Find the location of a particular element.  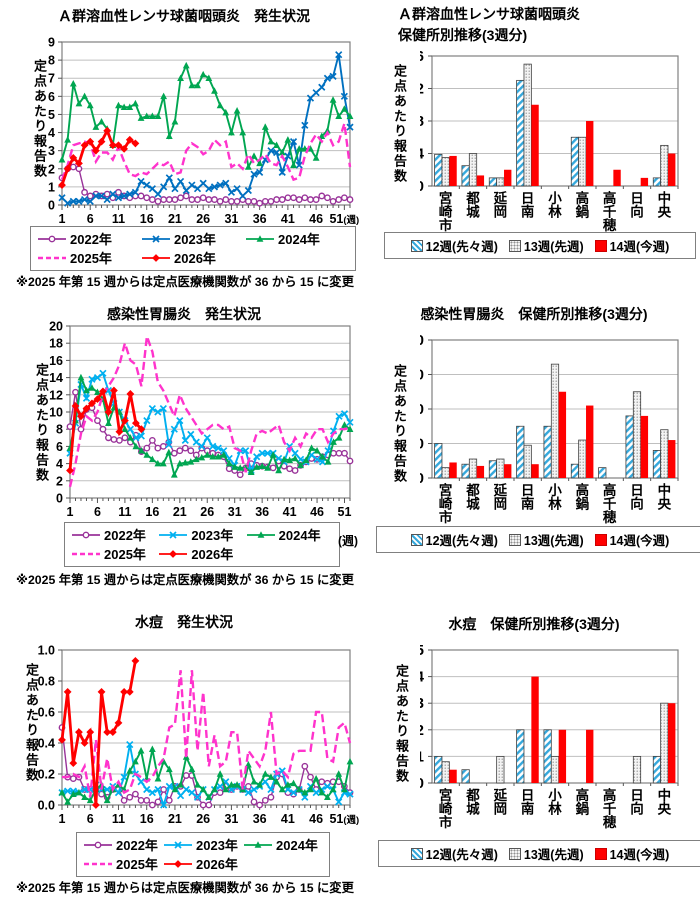

legend-item: 2026年 is located at coordinates (201, 553).